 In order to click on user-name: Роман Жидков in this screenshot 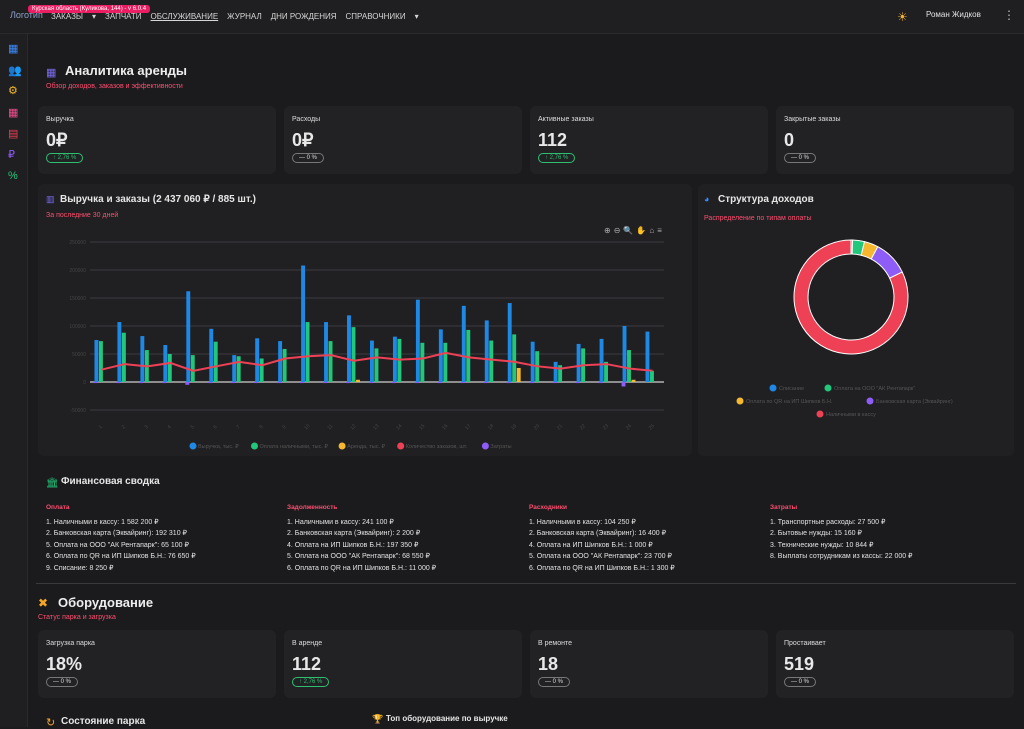, I will do `click(953, 14)`.